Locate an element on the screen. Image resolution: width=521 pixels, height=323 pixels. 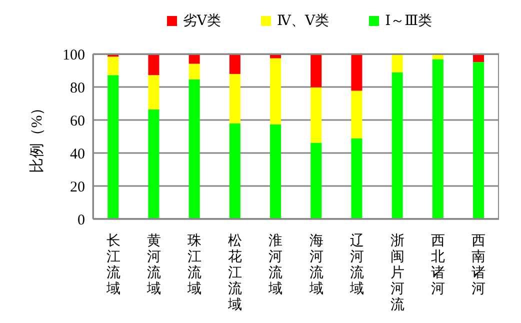
y-tick-label: 100 is located at coordinates (73, 55).